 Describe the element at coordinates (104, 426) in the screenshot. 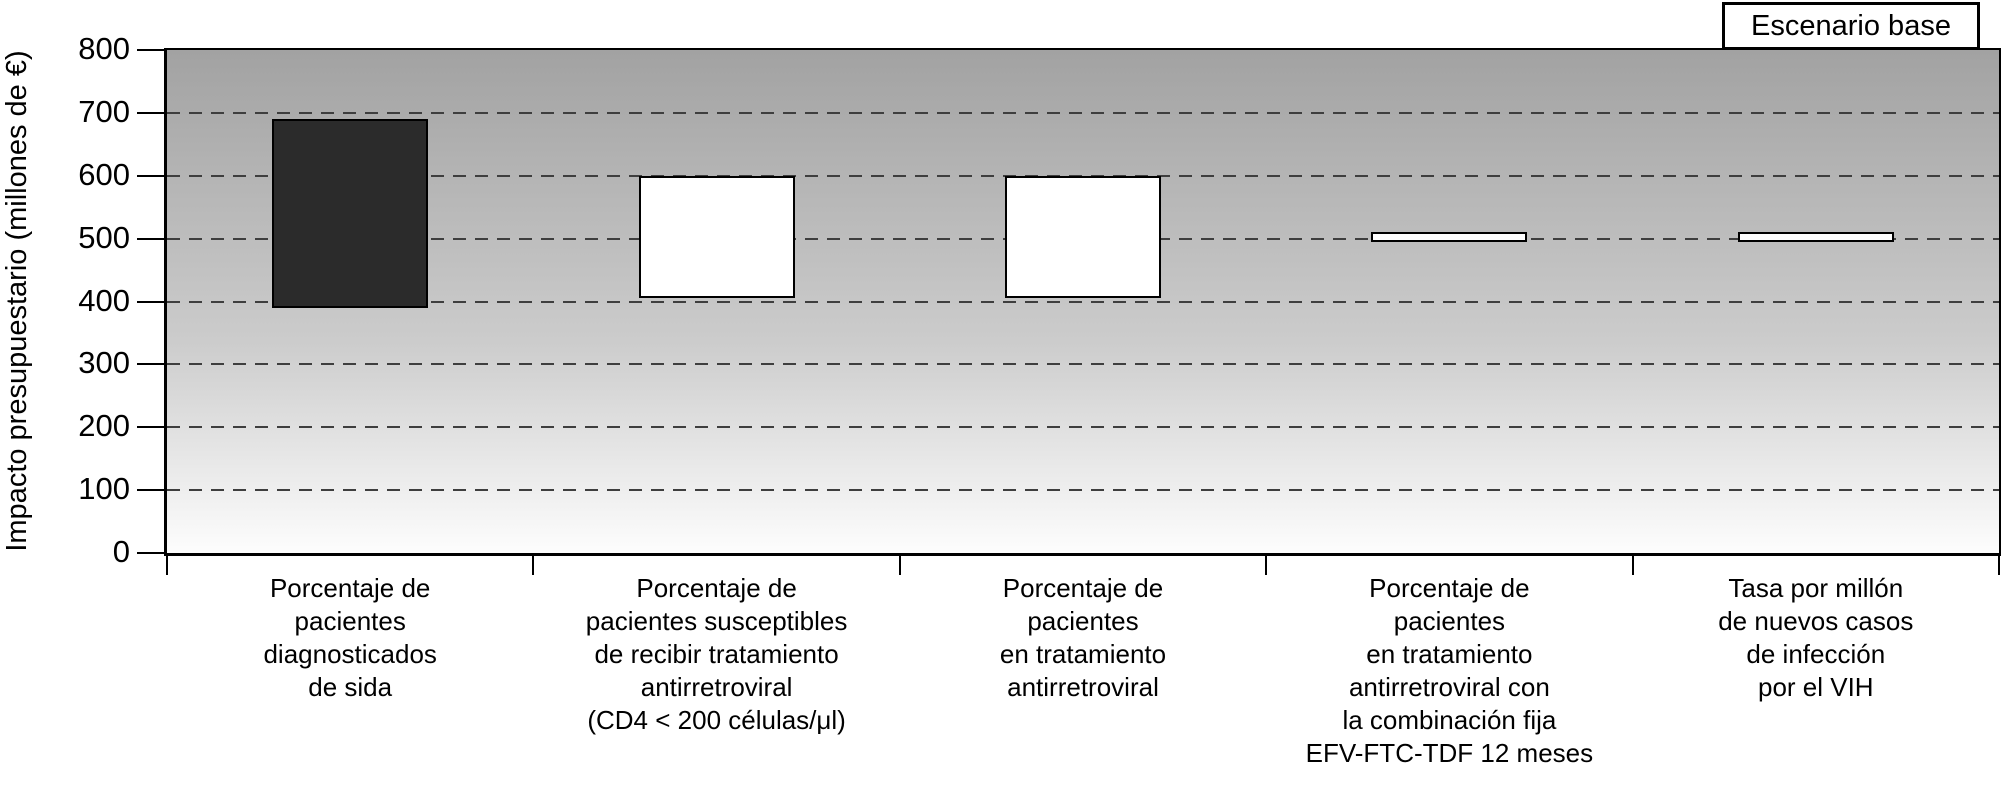

I see `y-tick-label-200: 200` at that location.